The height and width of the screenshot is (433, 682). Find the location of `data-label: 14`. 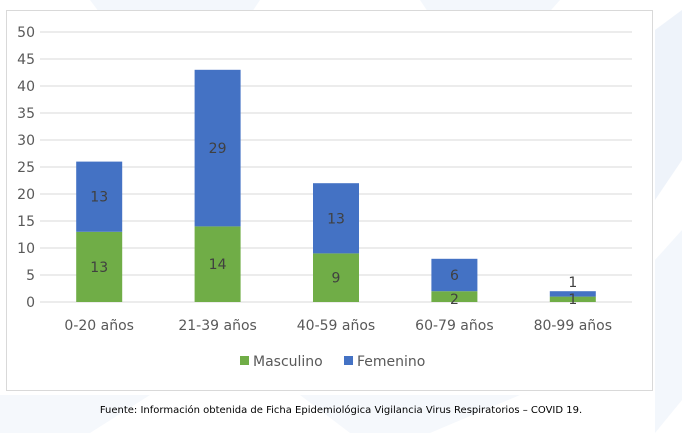

data-label: 14 is located at coordinates (218, 265).